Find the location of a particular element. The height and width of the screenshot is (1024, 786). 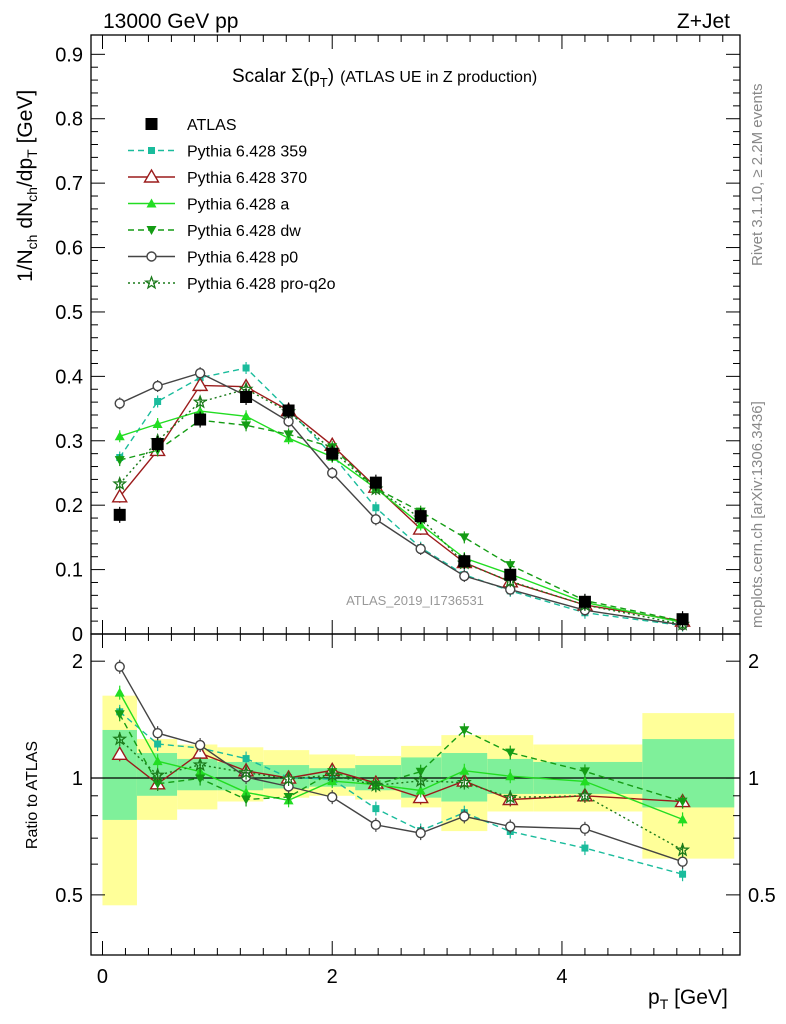

y-tick-label-0: 0 is located at coordinates (77, 635).